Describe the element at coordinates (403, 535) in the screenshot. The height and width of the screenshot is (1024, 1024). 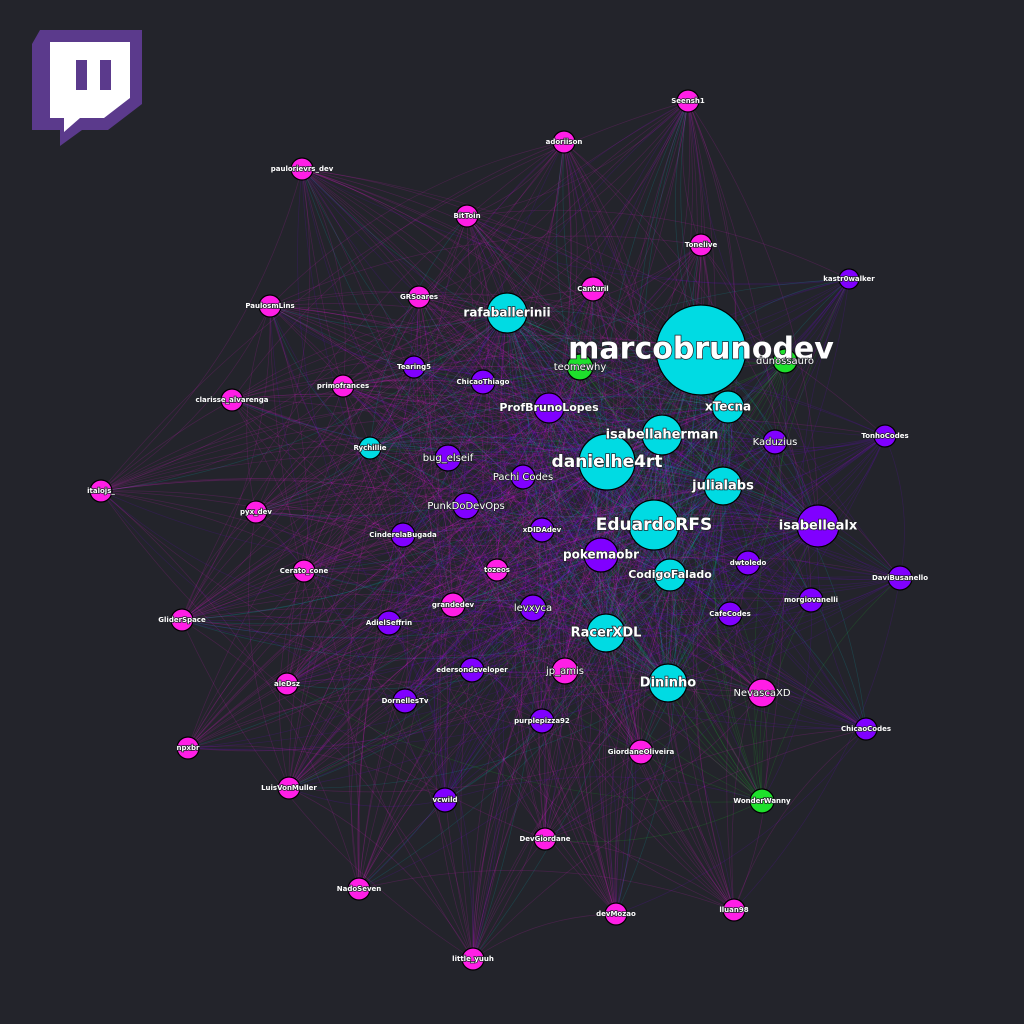
I see `node-label: CinderelaBugada` at that location.